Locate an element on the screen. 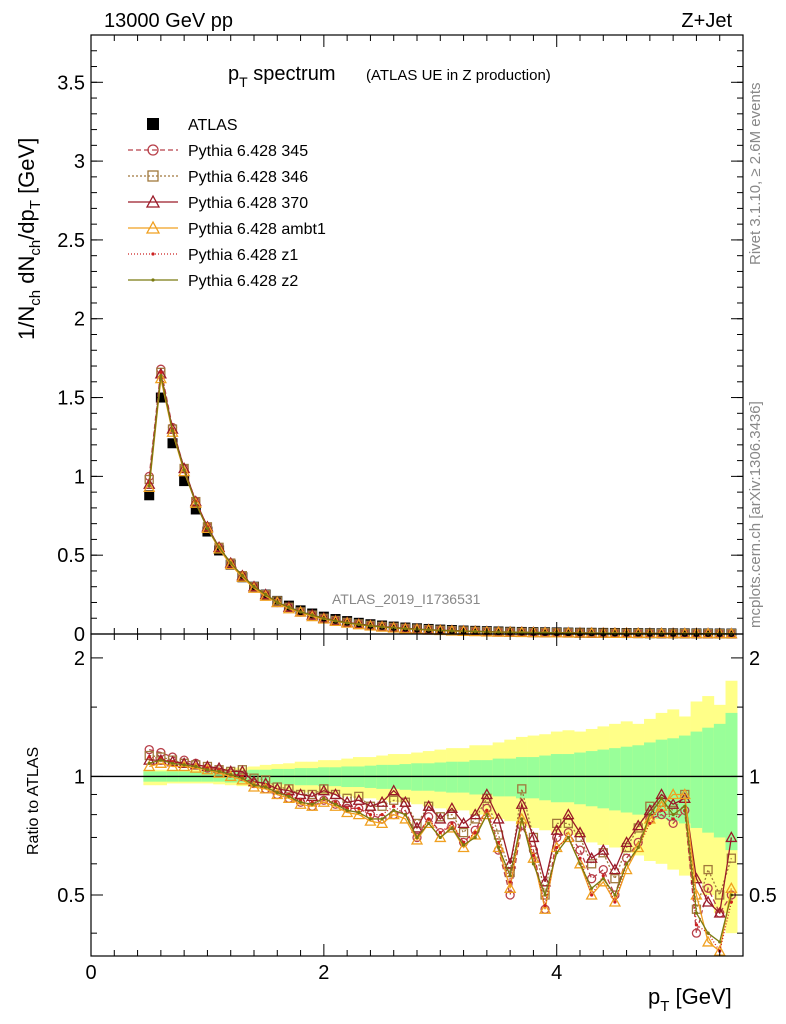  ratio-ylabel: Ratio to ATLAS is located at coordinates (33, 801).